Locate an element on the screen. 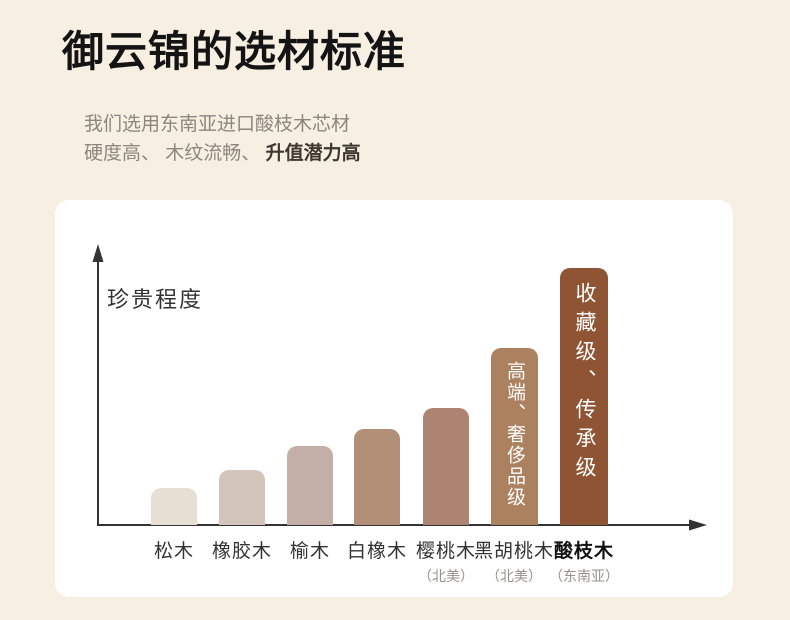 The width and height of the screenshot is (790, 620). bar-rubberwood is located at coordinates (242, 497).